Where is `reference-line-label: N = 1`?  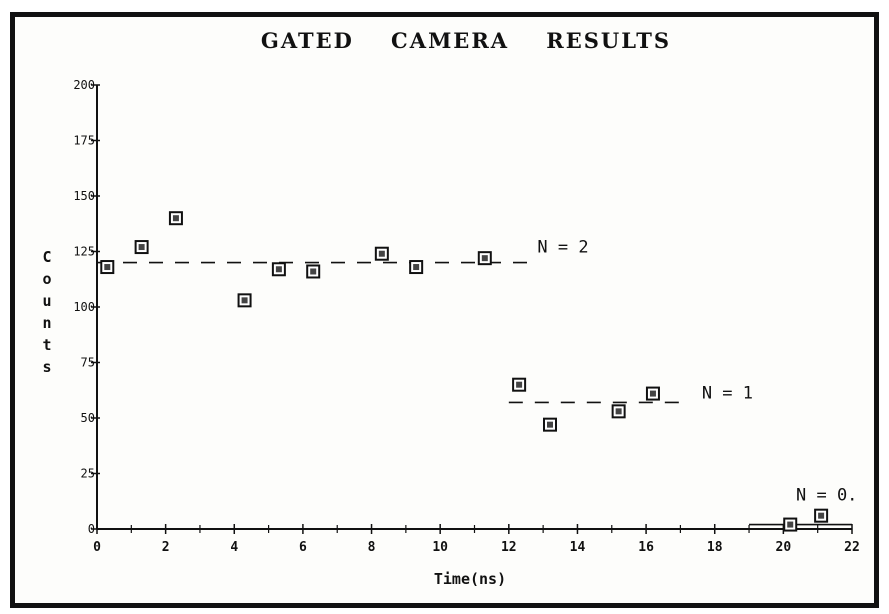
reference-line-label: N = 1 is located at coordinates (727, 393).